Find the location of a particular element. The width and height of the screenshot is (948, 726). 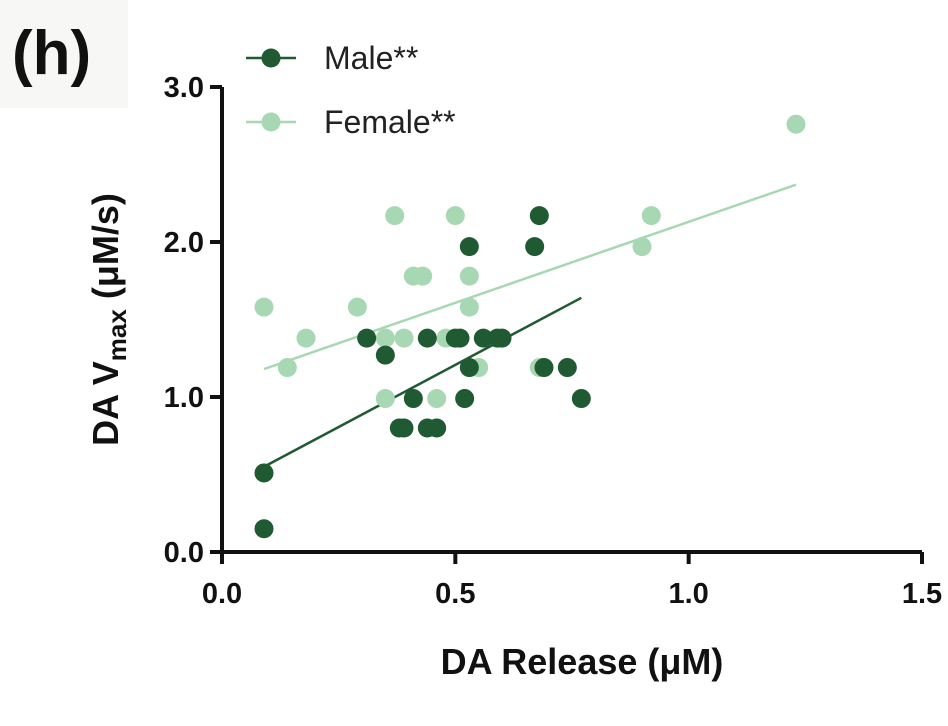

y-axis-title-unit: (μM/s) is located at coordinates (105, 251).